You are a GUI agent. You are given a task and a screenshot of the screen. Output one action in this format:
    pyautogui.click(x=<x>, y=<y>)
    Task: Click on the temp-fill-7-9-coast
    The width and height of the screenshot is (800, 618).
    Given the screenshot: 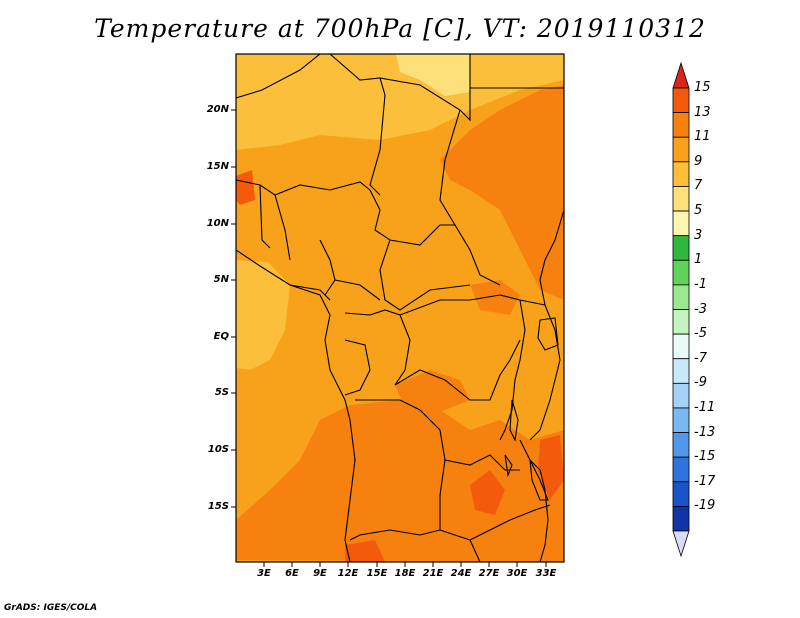 What is the action you would take?
    pyautogui.click(x=263, y=315)
    